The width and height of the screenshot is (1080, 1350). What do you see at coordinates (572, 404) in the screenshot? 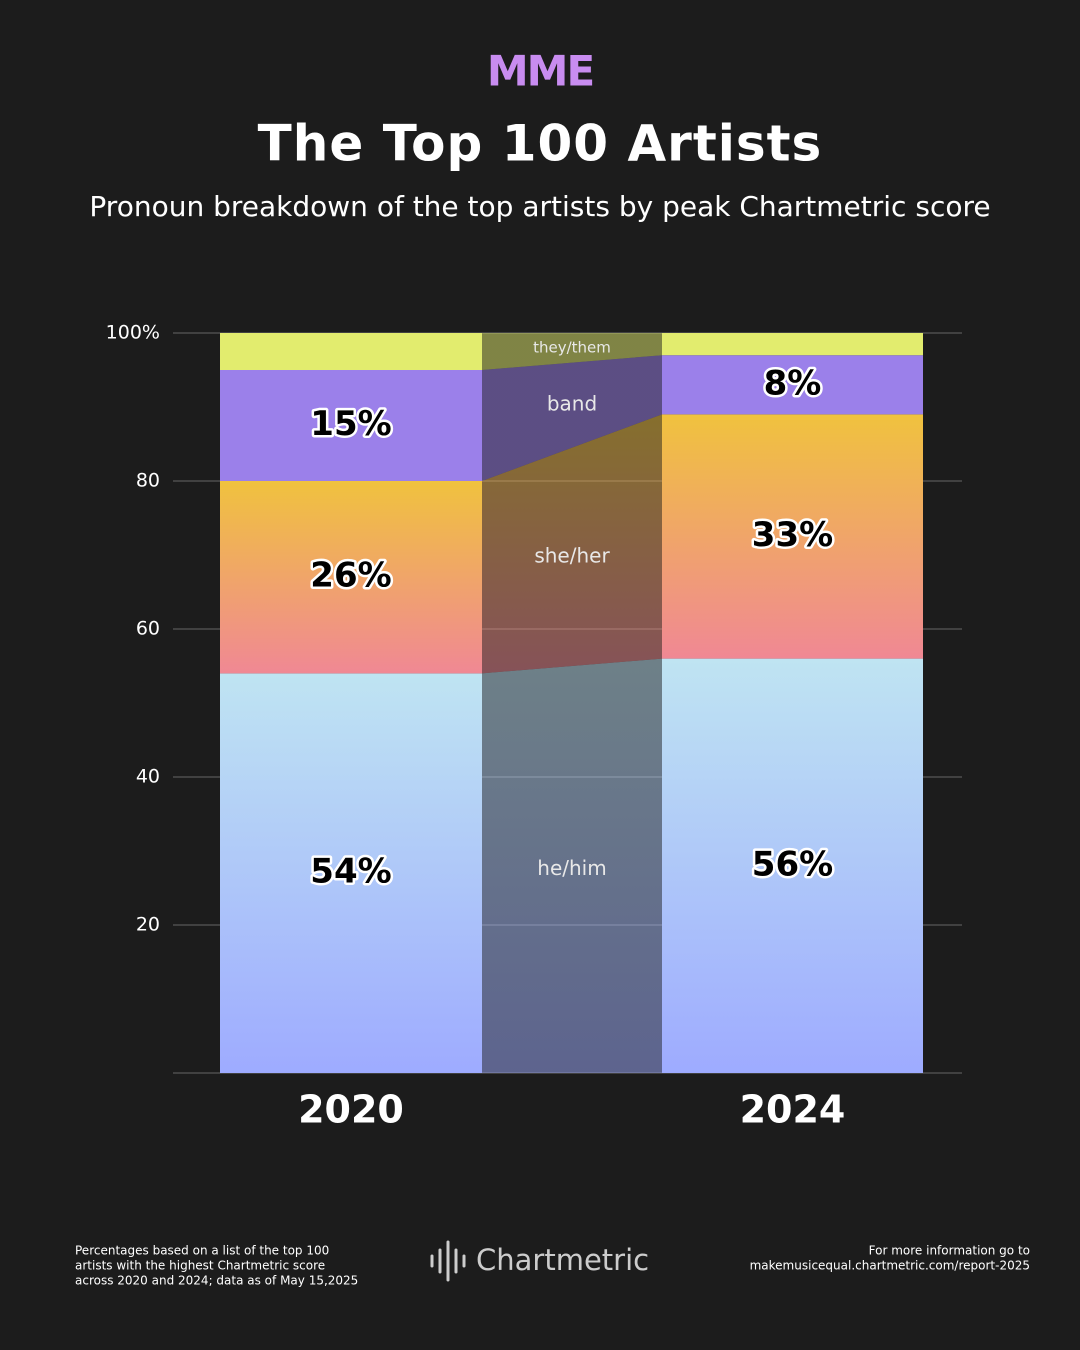
I see `legend-label: band` at bounding box center [572, 404].